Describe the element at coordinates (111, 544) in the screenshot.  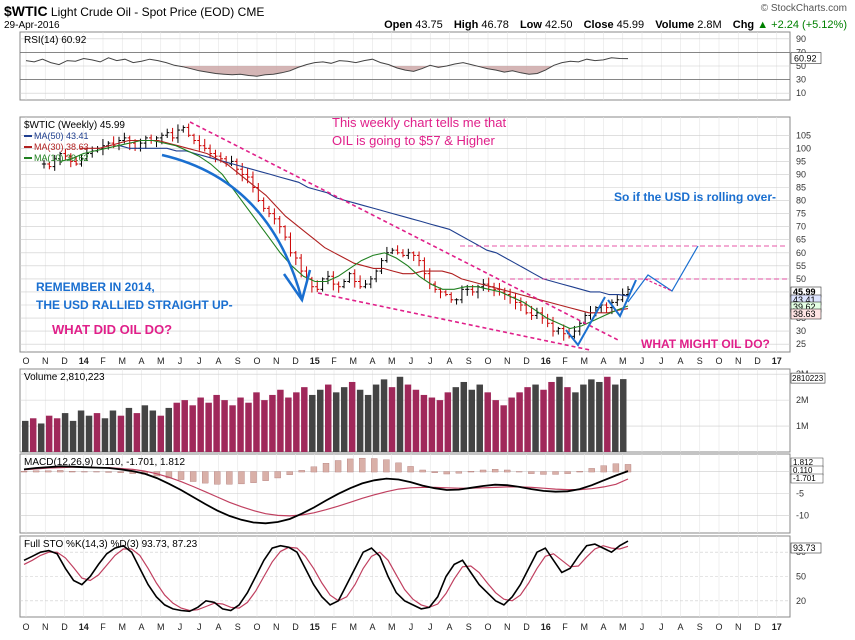
I see `sto-label: Full STO %K(14,3) %D(3) 93.73, 87.23` at that location.